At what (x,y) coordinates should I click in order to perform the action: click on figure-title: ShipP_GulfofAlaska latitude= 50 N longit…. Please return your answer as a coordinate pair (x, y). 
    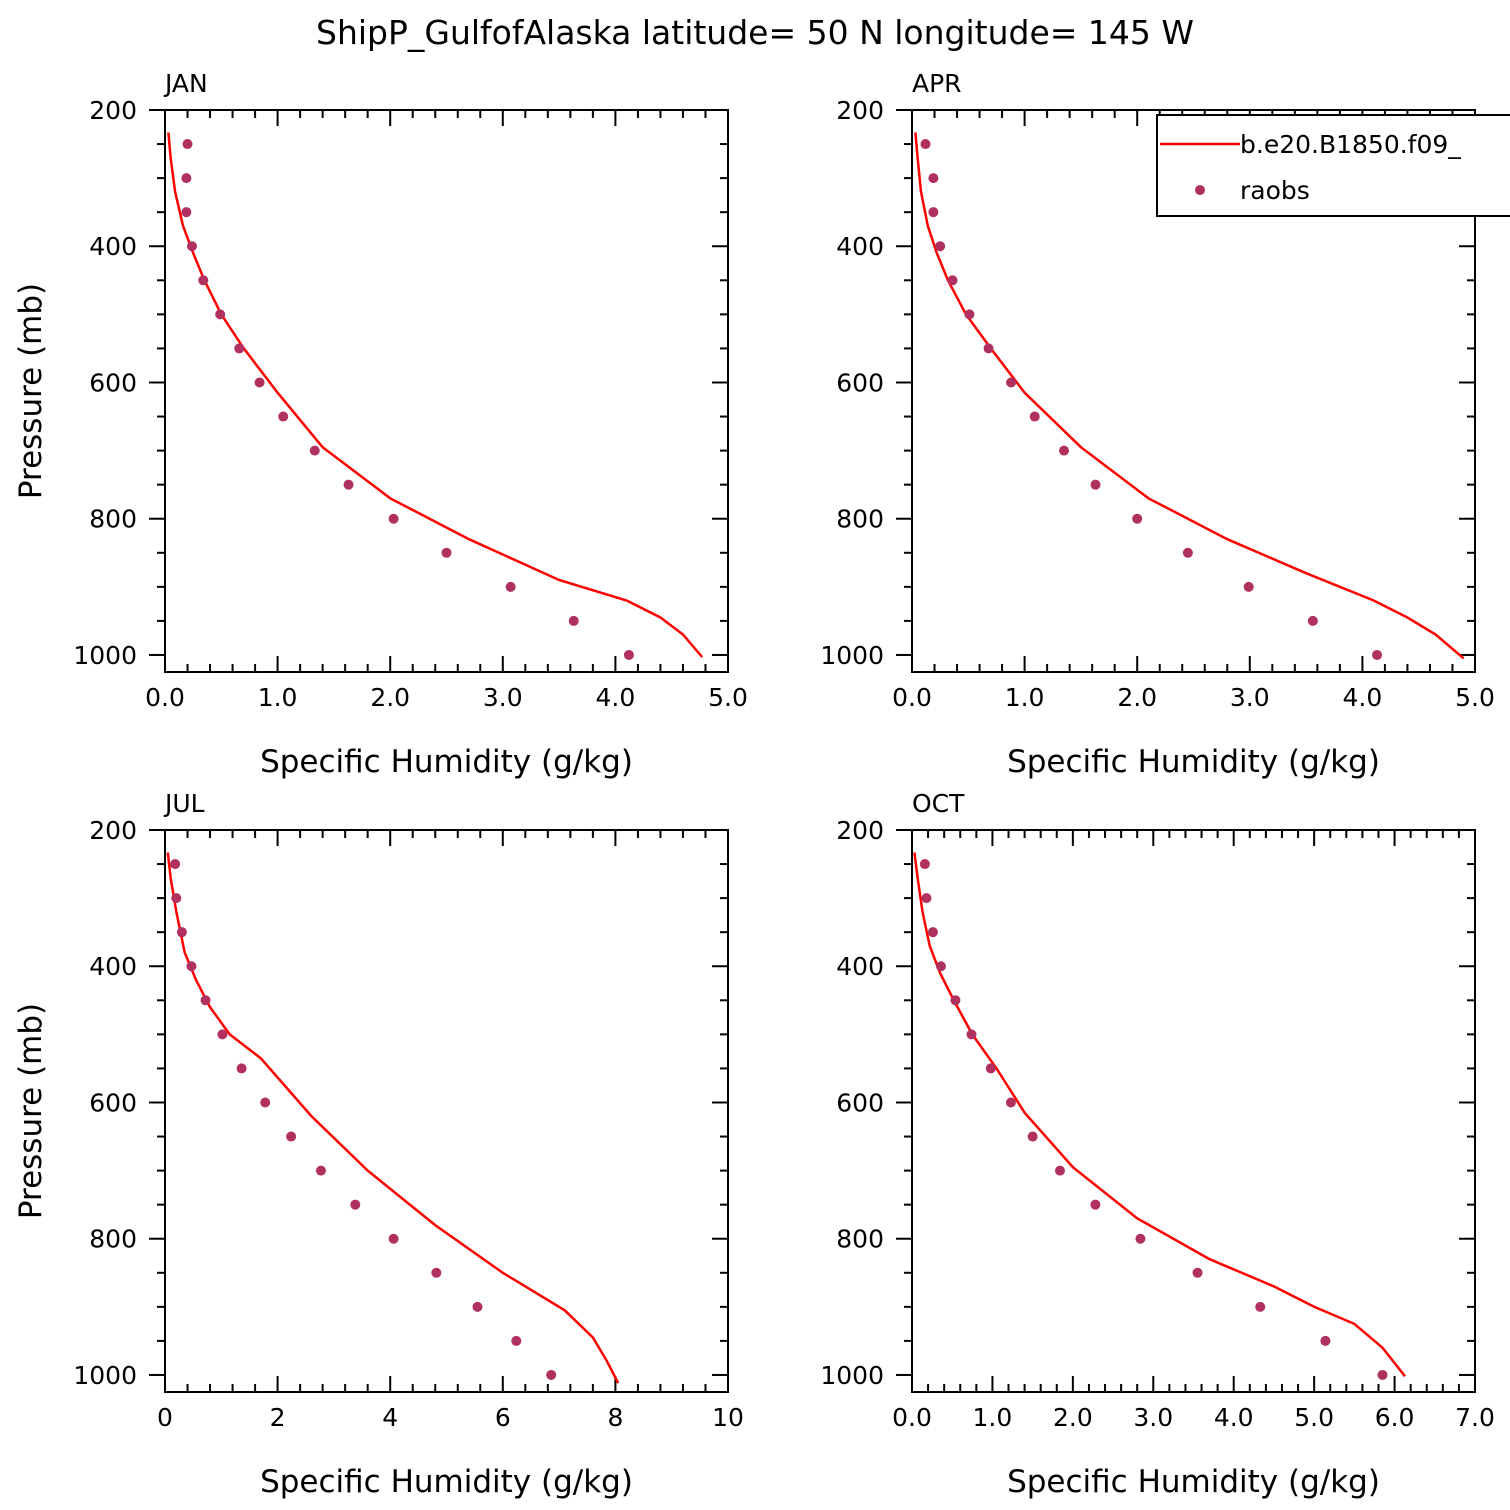
    Looking at the image, I should click on (755, 32).